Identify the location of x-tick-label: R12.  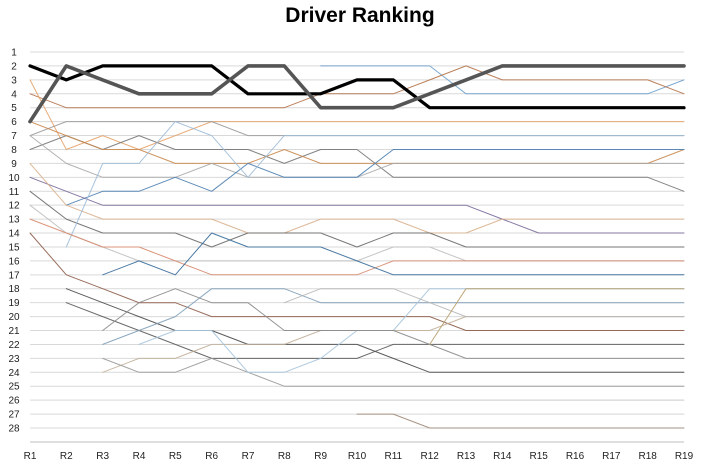
(429, 456).